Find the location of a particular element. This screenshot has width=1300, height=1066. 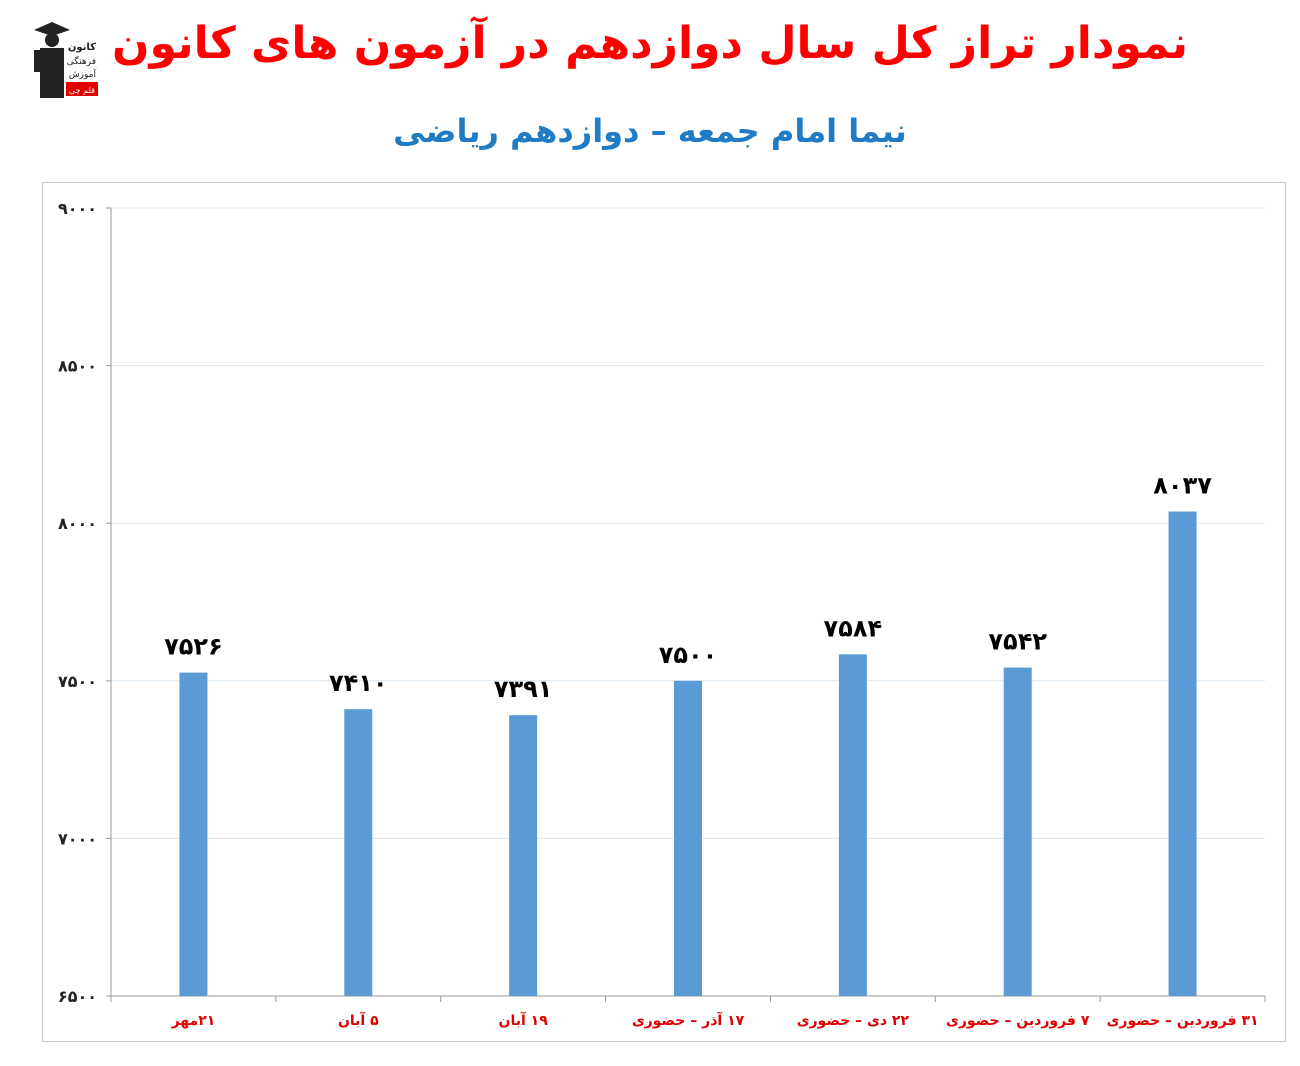

y-tick-label: ۸۰۰۰ is located at coordinates (77, 523).